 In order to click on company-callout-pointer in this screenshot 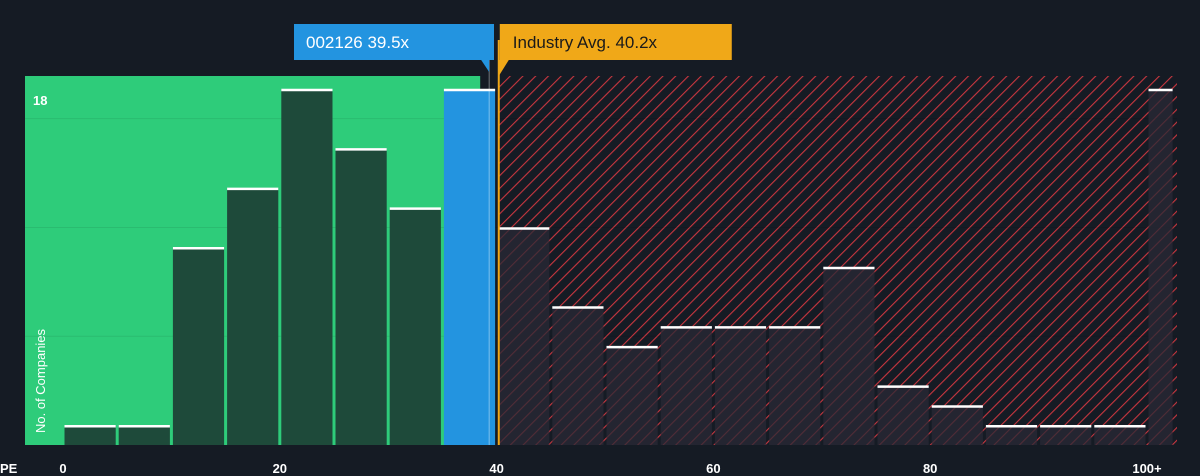, I will do `click(485, 66)`.